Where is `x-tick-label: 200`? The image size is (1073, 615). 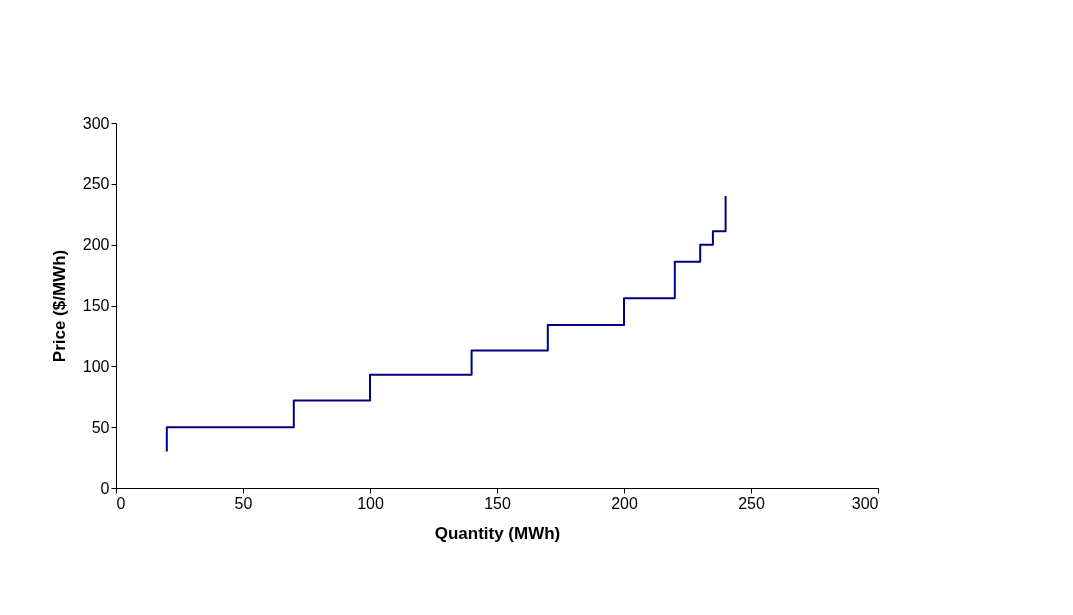 x-tick-label: 200 is located at coordinates (624, 503).